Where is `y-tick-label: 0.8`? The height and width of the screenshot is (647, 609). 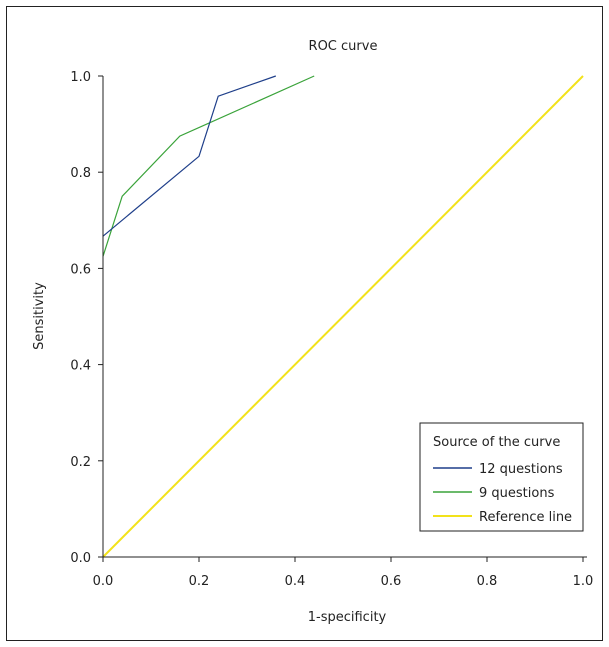
y-tick-label: 0.8 is located at coordinates (80, 173).